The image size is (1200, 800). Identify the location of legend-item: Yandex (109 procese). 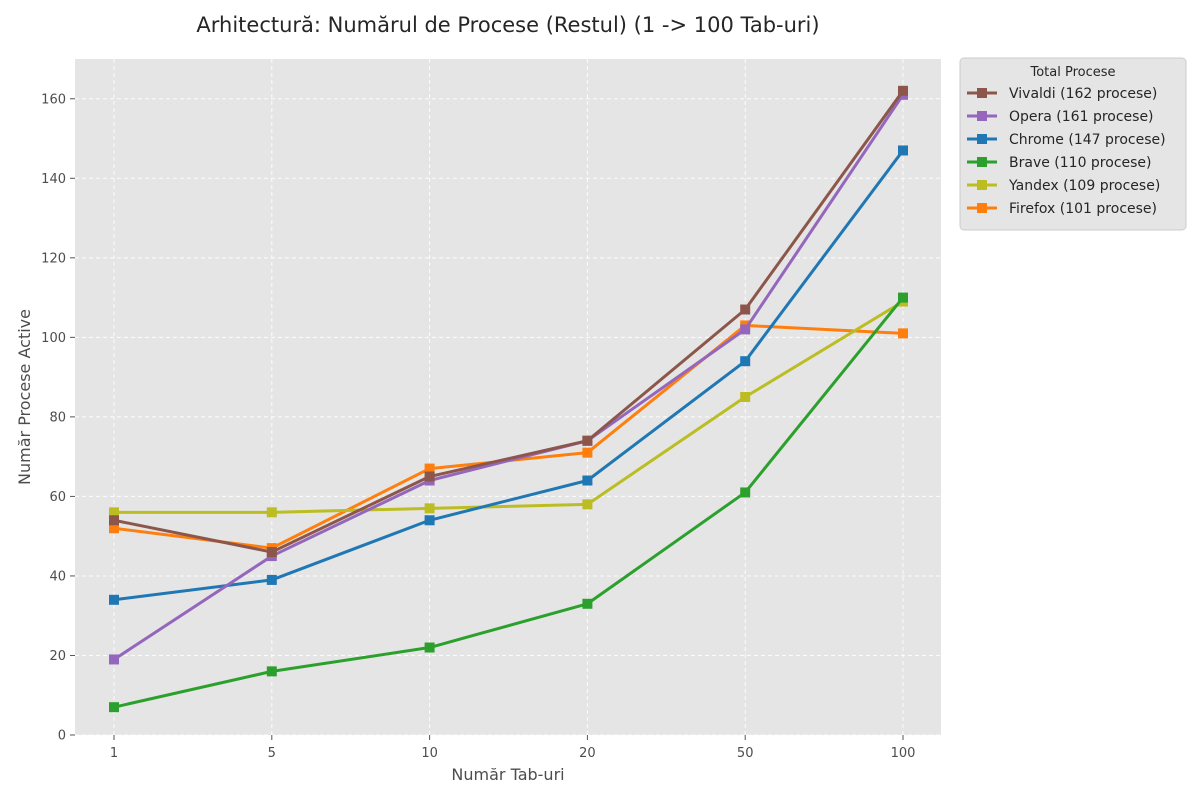
(1063, 186).